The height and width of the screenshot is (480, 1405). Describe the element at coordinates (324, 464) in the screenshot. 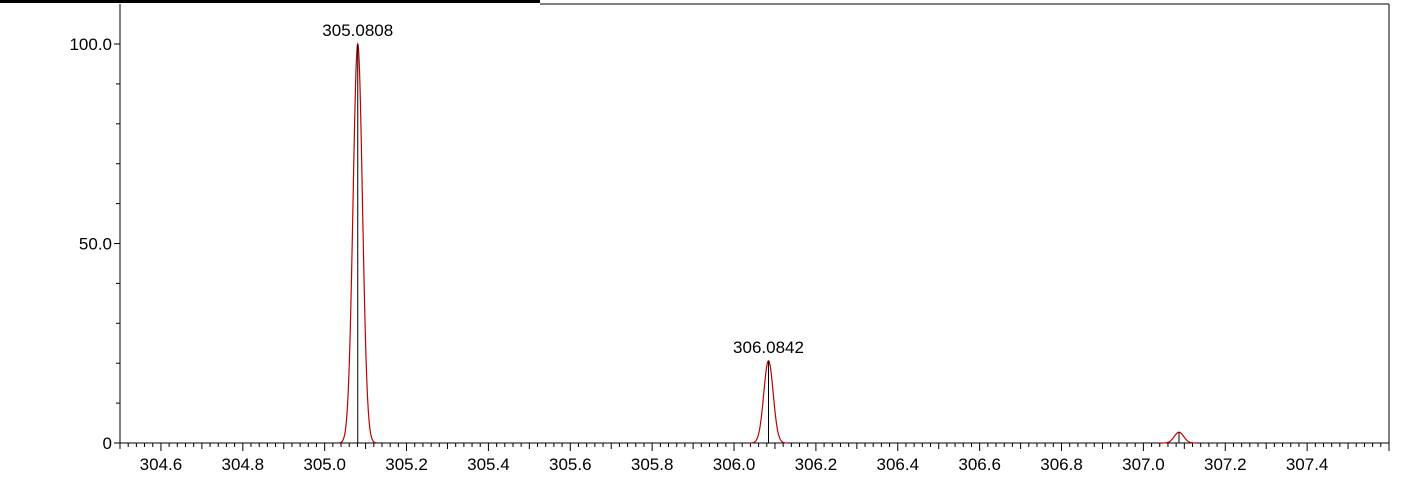

I see `x-tick-label: 305.0` at that location.